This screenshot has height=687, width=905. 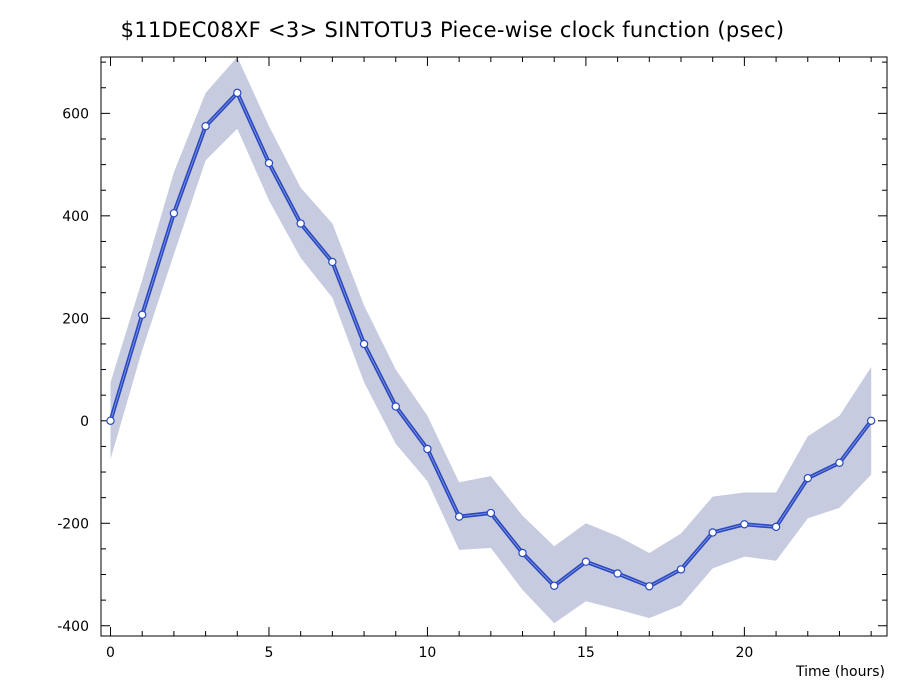 I want to click on x-tick-label: 20, so click(x=744, y=653).